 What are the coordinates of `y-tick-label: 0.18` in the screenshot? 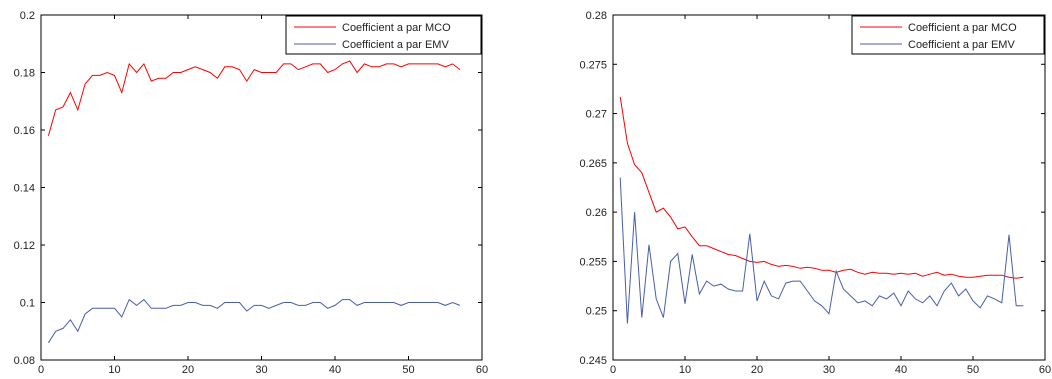 It's located at (24, 74).